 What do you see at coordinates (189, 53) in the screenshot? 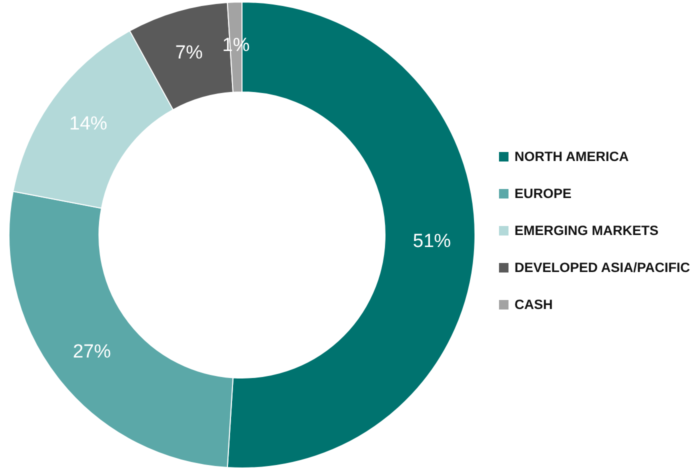
I see `data-label: 7%` at bounding box center [189, 53].